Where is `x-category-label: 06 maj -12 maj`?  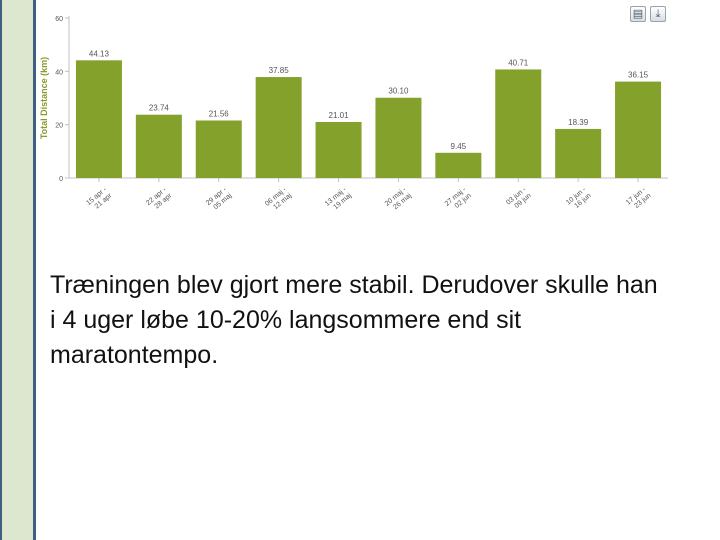 x-category-label: 06 maj -12 maj is located at coordinates (279, 200).